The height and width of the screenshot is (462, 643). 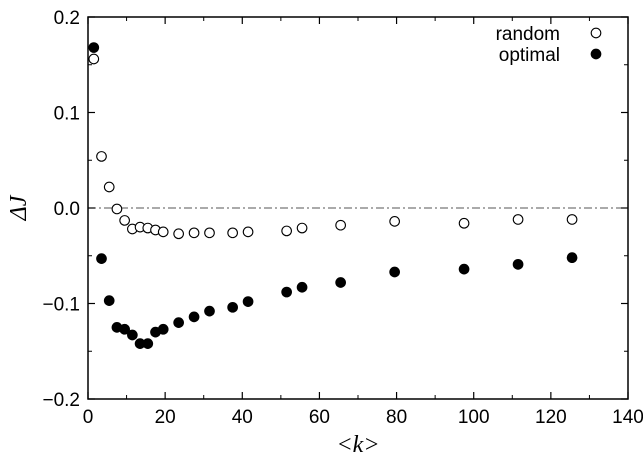 What do you see at coordinates (529, 55) in the screenshot?
I see `legend-label-optimal: optimal` at bounding box center [529, 55].